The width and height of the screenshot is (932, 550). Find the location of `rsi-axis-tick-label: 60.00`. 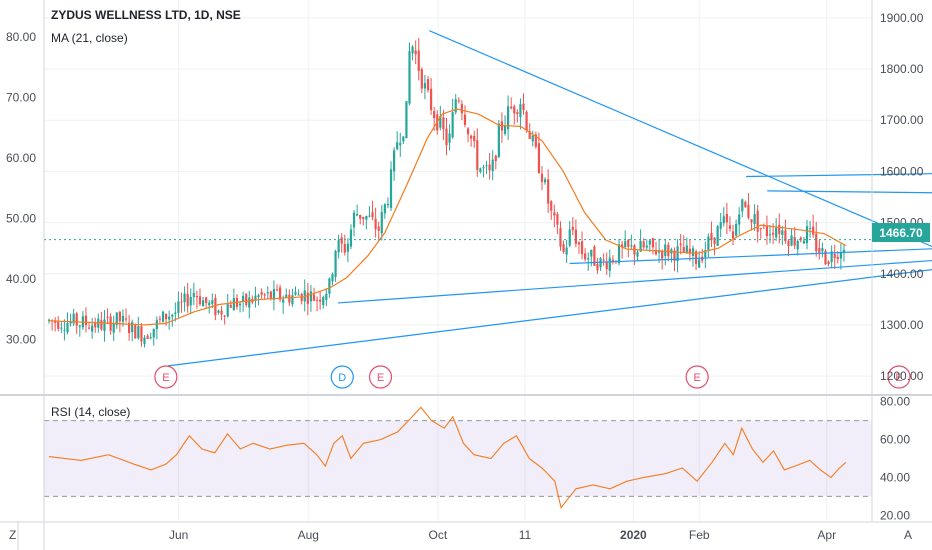

rsi-axis-tick-label: 60.00 is located at coordinates (895, 440).